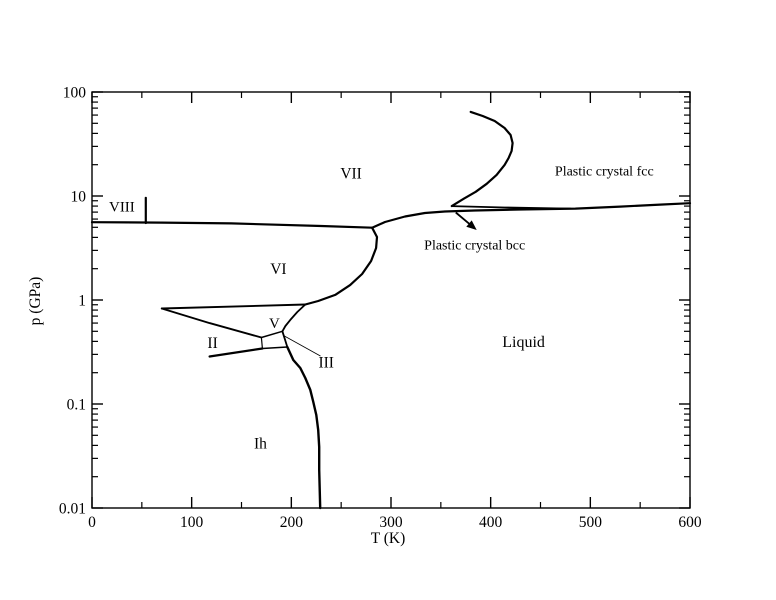 This screenshot has height=600, width=776. What do you see at coordinates (232, 225) in the screenshot?
I see `boundary-viii-vii-boundary` at bounding box center [232, 225].